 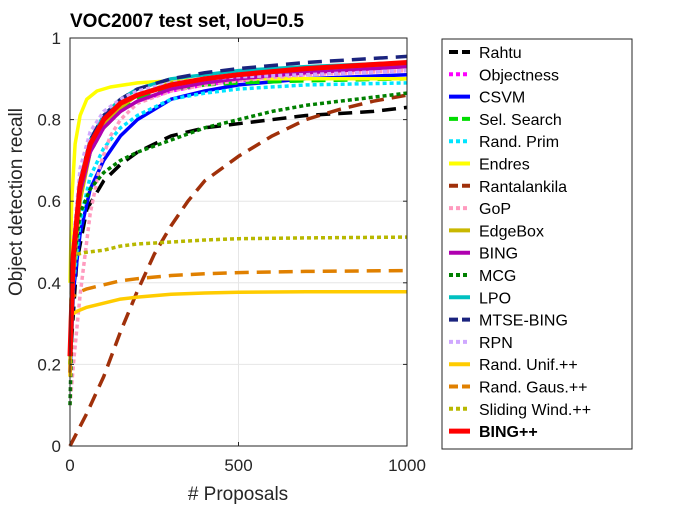 What do you see at coordinates (407, 465) in the screenshot?
I see `x-tick-label: 1000` at bounding box center [407, 465].